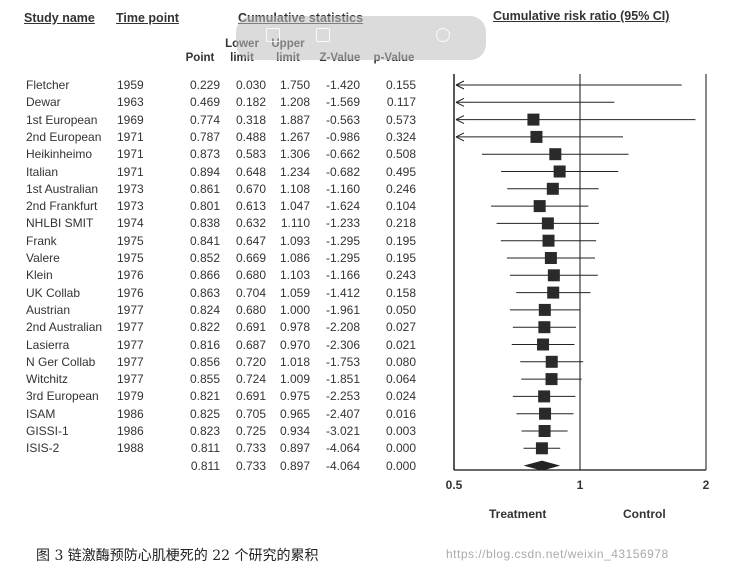  What do you see at coordinates (250, 154) in the screenshot?
I see `row-lower-limit: 0.583` at bounding box center [250, 154].